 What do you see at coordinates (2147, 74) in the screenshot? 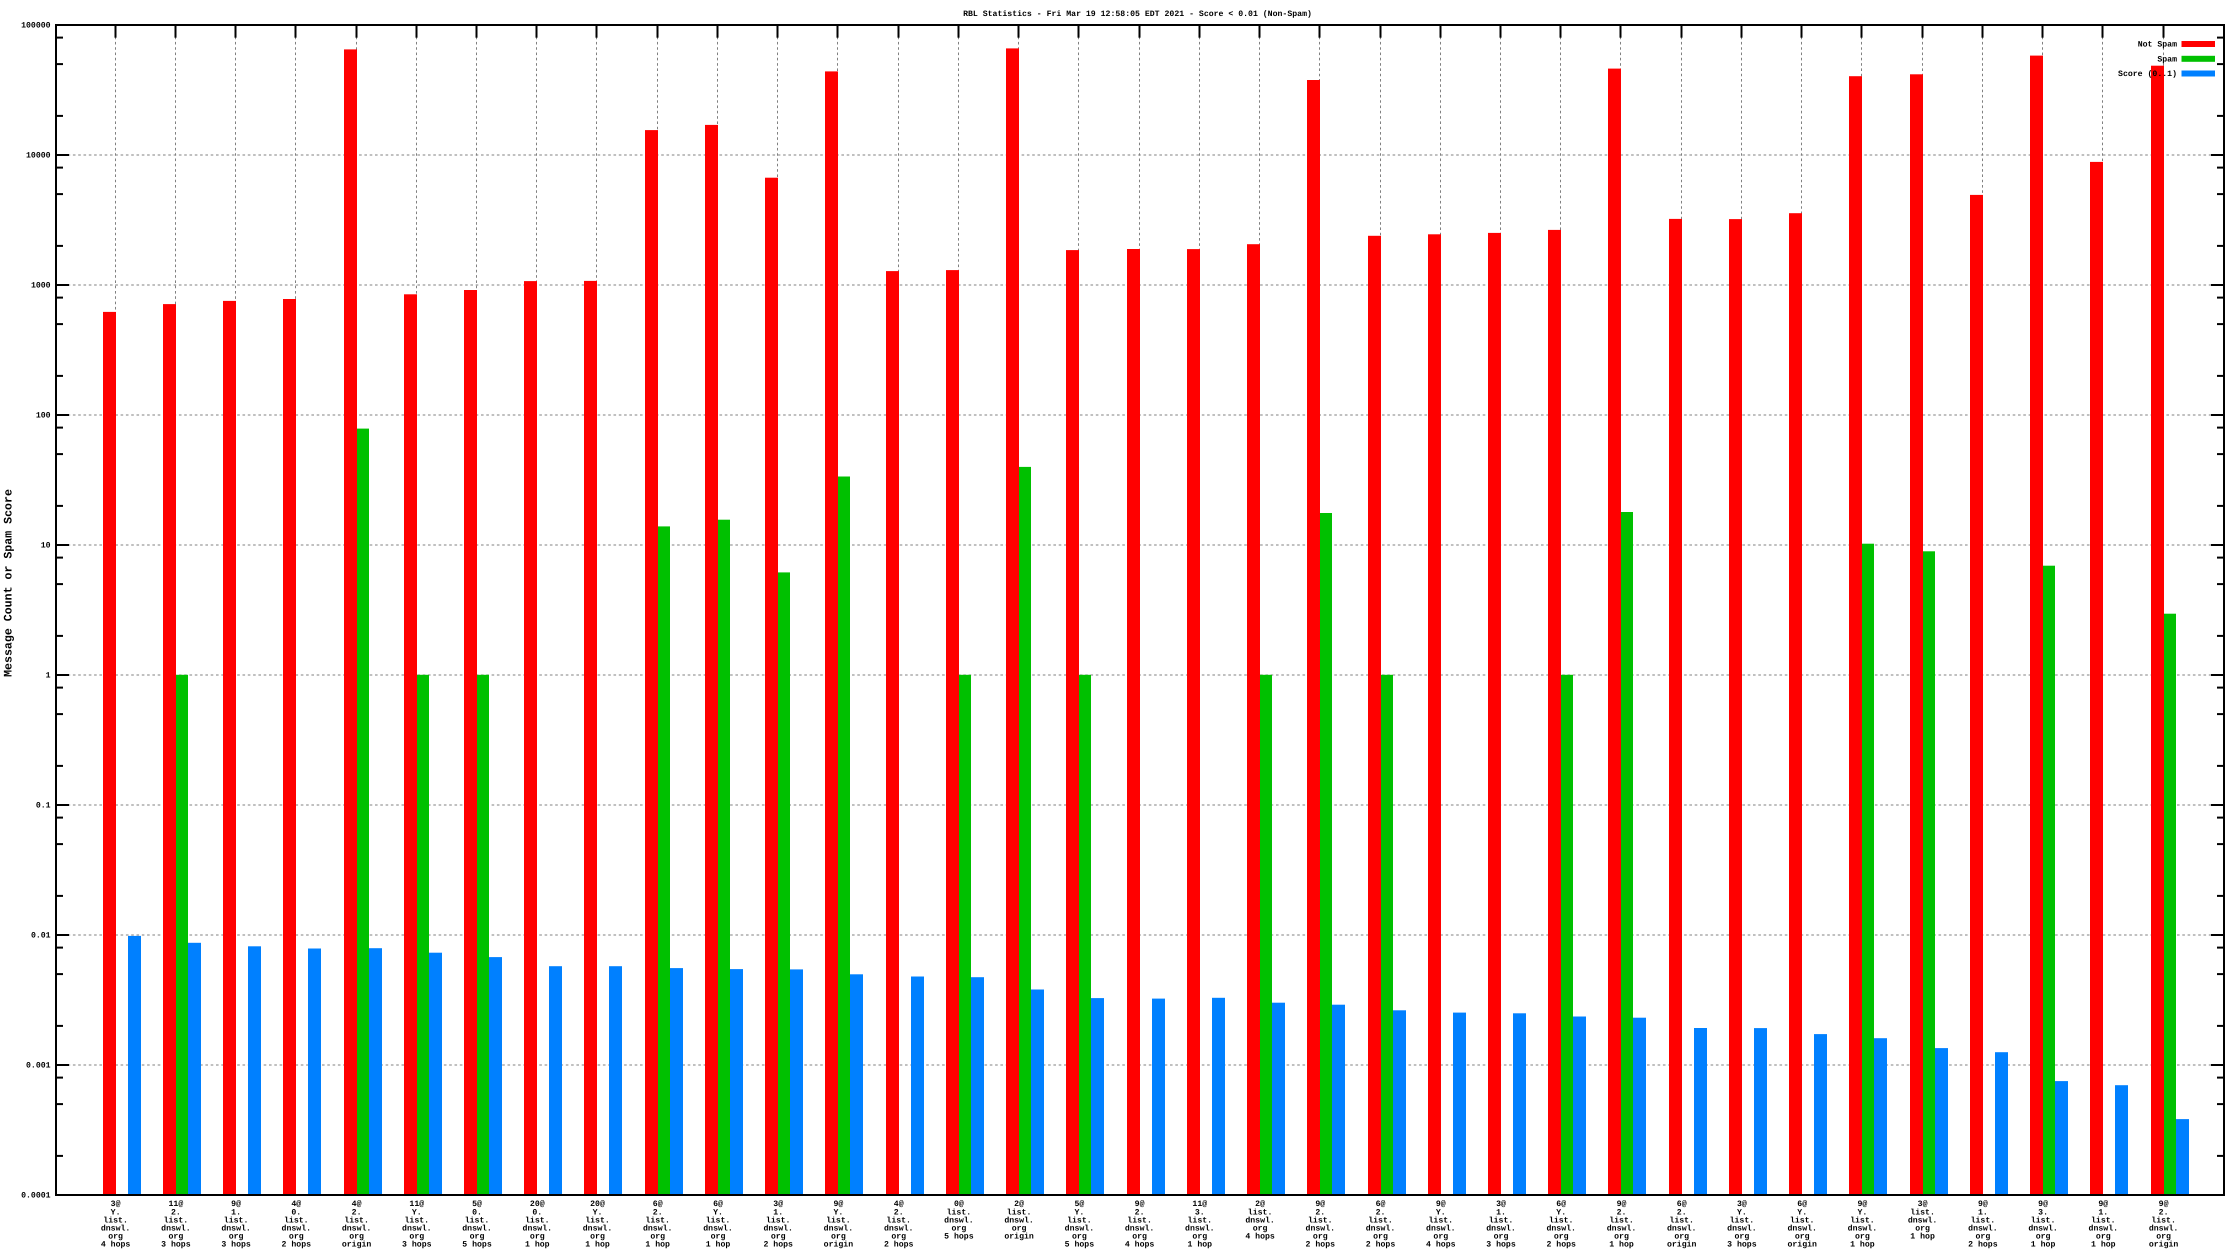
I see `svg-text: Score (0..1)` at bounding box center [2147, 74].